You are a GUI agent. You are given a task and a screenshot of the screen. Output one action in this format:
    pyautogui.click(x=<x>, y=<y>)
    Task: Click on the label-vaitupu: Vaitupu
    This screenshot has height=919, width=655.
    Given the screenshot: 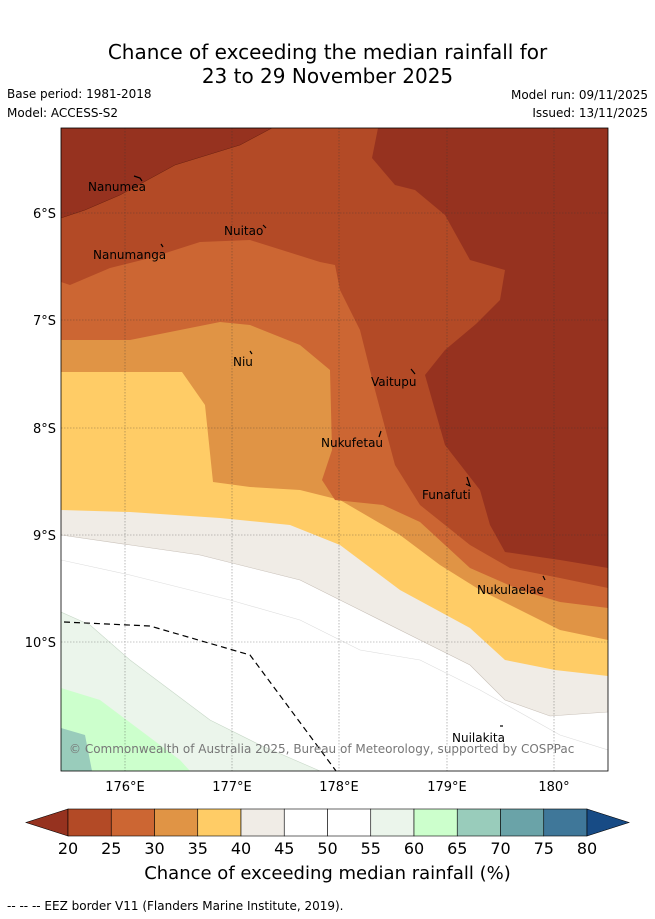 What is the action you would take?
    pyautogui.click(x=394, y=382)
    